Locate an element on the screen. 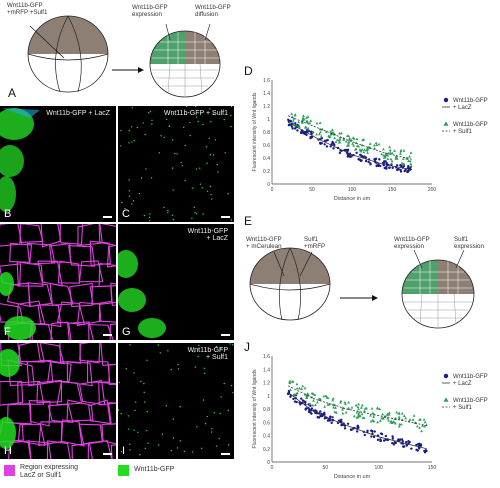 This screenshot has width=500, height=488. legend-label: Wnt11b-GFP is located at coordinates (470, 101).